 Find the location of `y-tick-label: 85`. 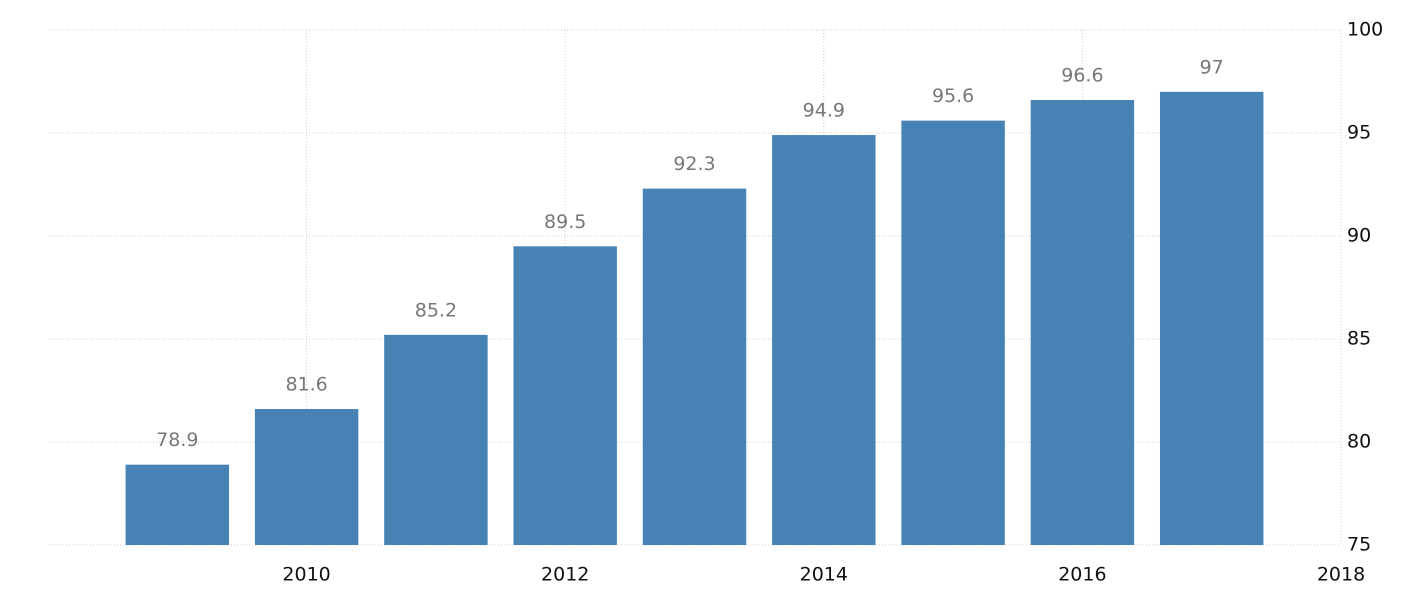

y-tick-label: 85 is located at coordinates (1359, 339).